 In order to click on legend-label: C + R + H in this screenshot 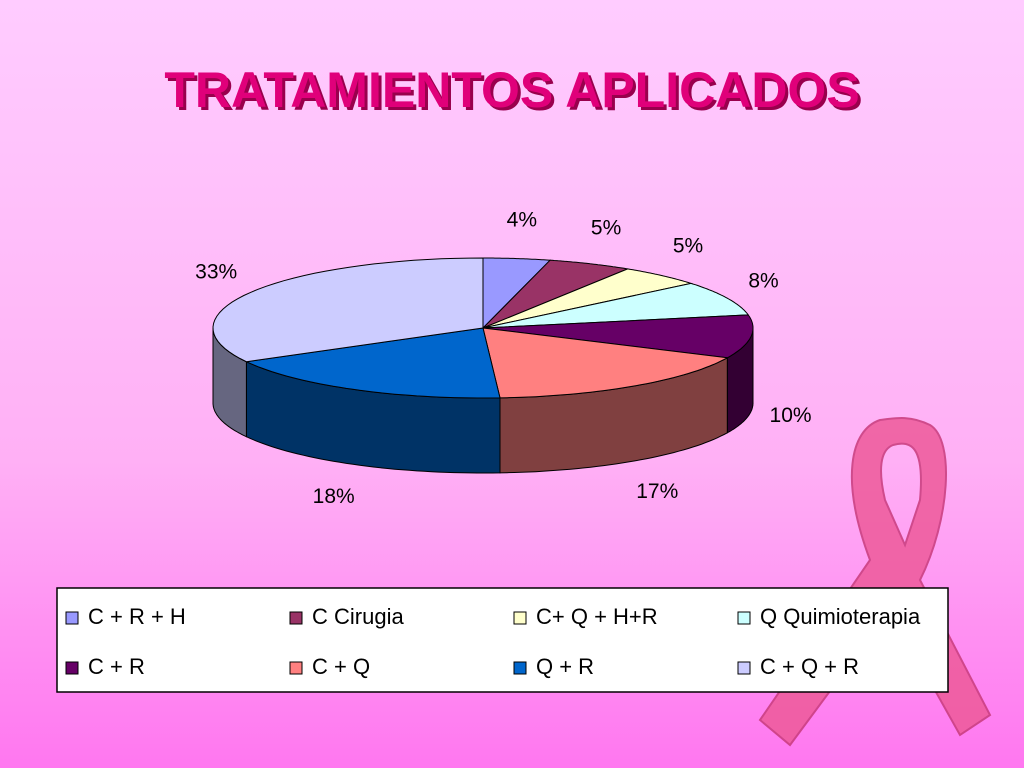, I will do `click(137, 616)`.